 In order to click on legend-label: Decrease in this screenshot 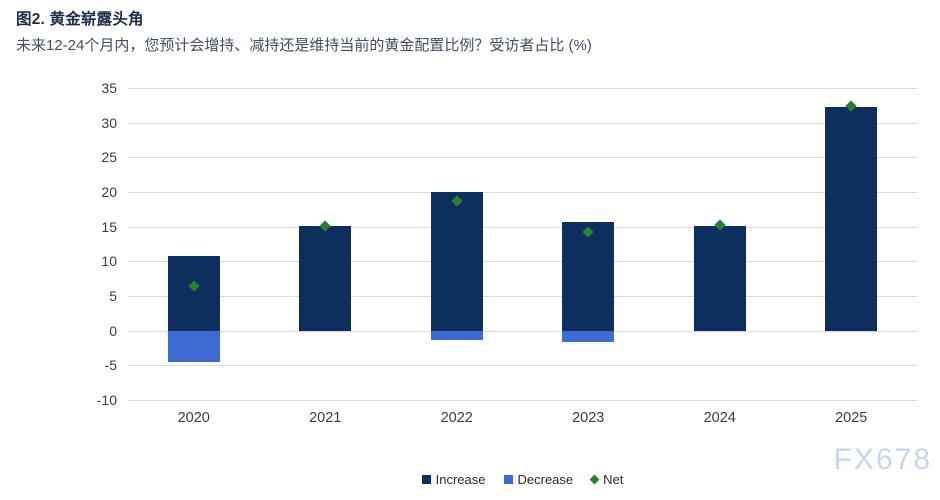, I will do `click(545, 479)`.